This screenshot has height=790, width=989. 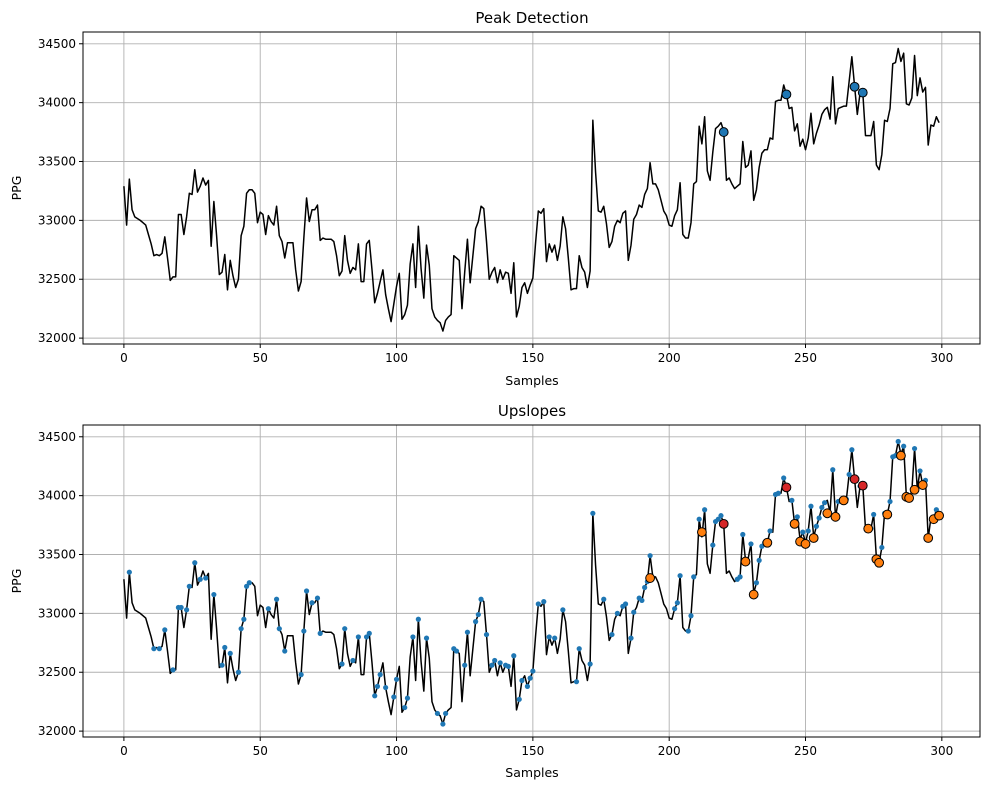 What do you see at coordinates (396, 358) in the screenshot?
I see `x-tick-label: 100` at bounding box center [396, 358].